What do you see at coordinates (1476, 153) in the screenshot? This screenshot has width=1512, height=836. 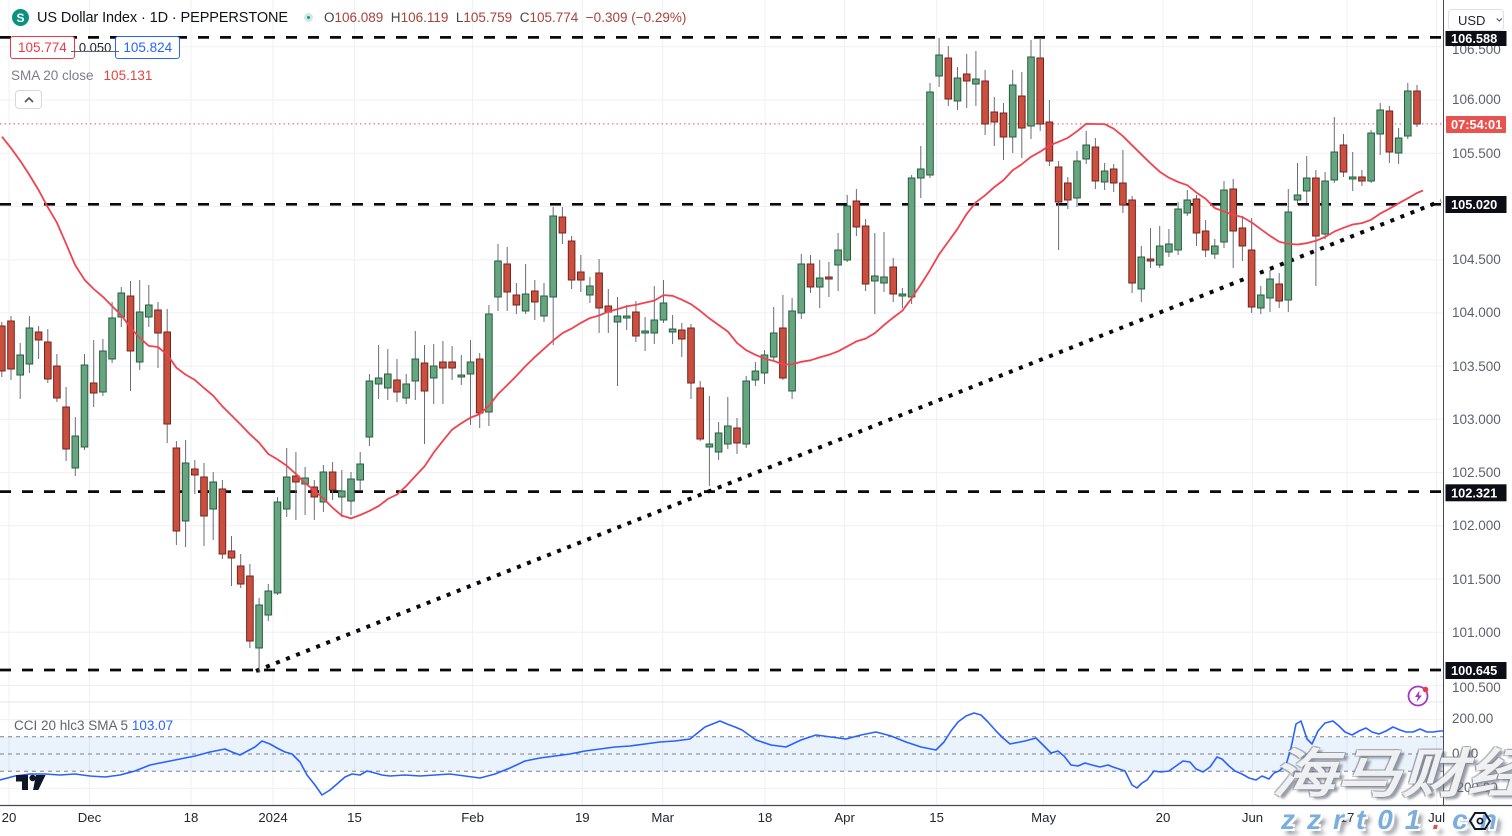 I see `svg-text: 105.500` at bounding box center [1476, 153].